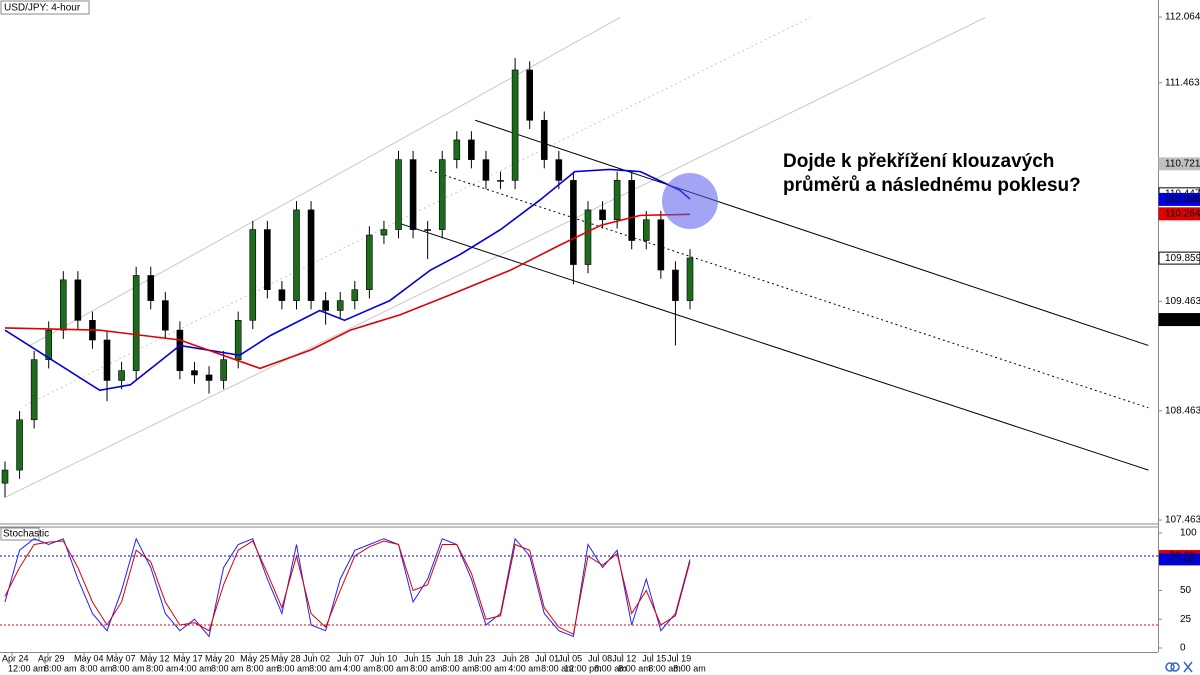 This screenshot has height=675, width=1200. Describe the element at coordinates (679, 658) in the screenshot. I see `x-tick-label: Jul 19` at that location.